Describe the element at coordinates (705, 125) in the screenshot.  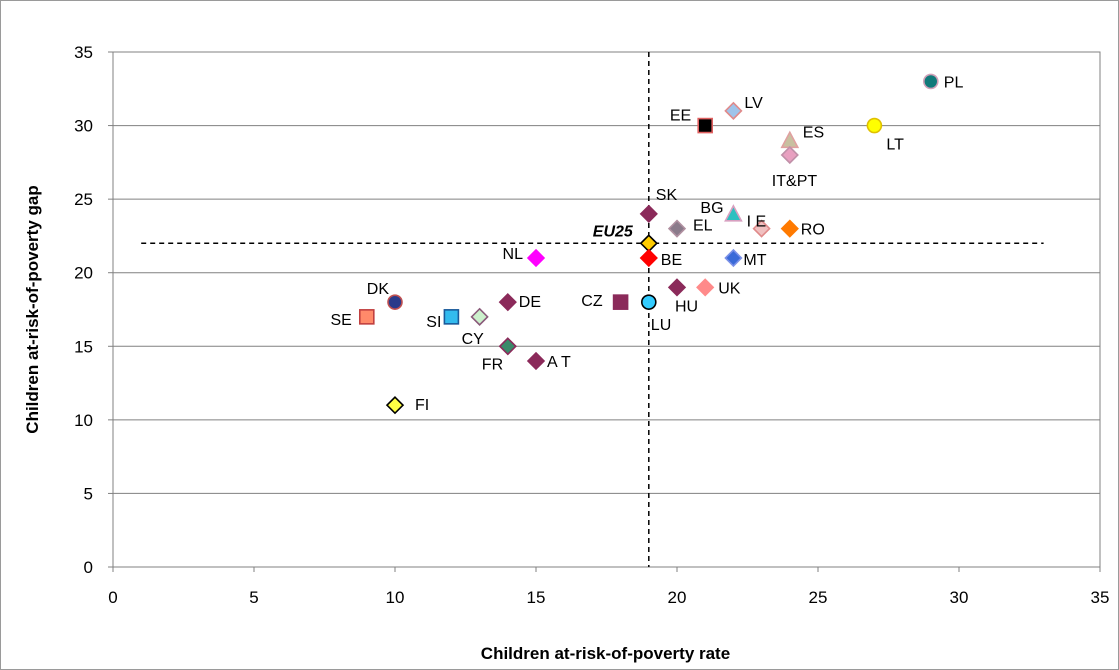
I see `point-ee` at that location.